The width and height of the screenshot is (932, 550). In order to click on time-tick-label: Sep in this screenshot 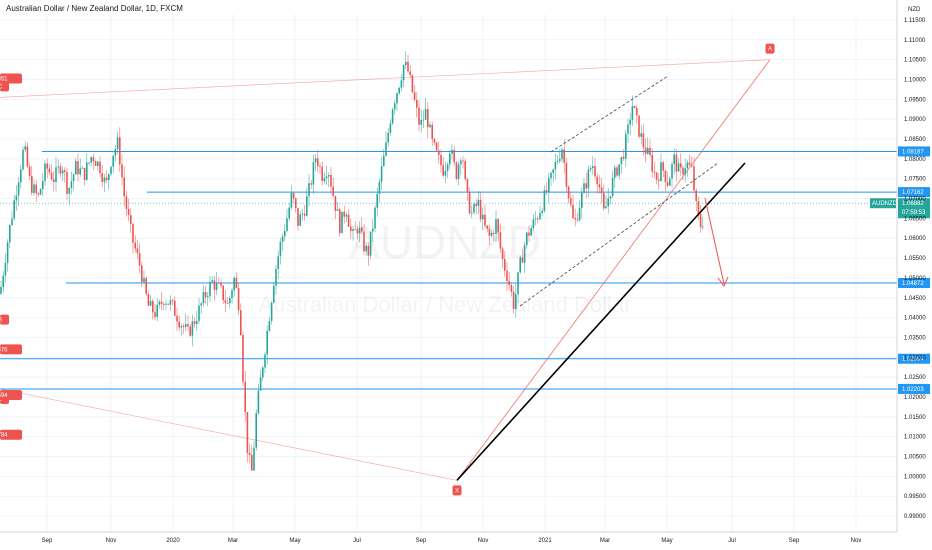, I will do `click(47, 541)`.